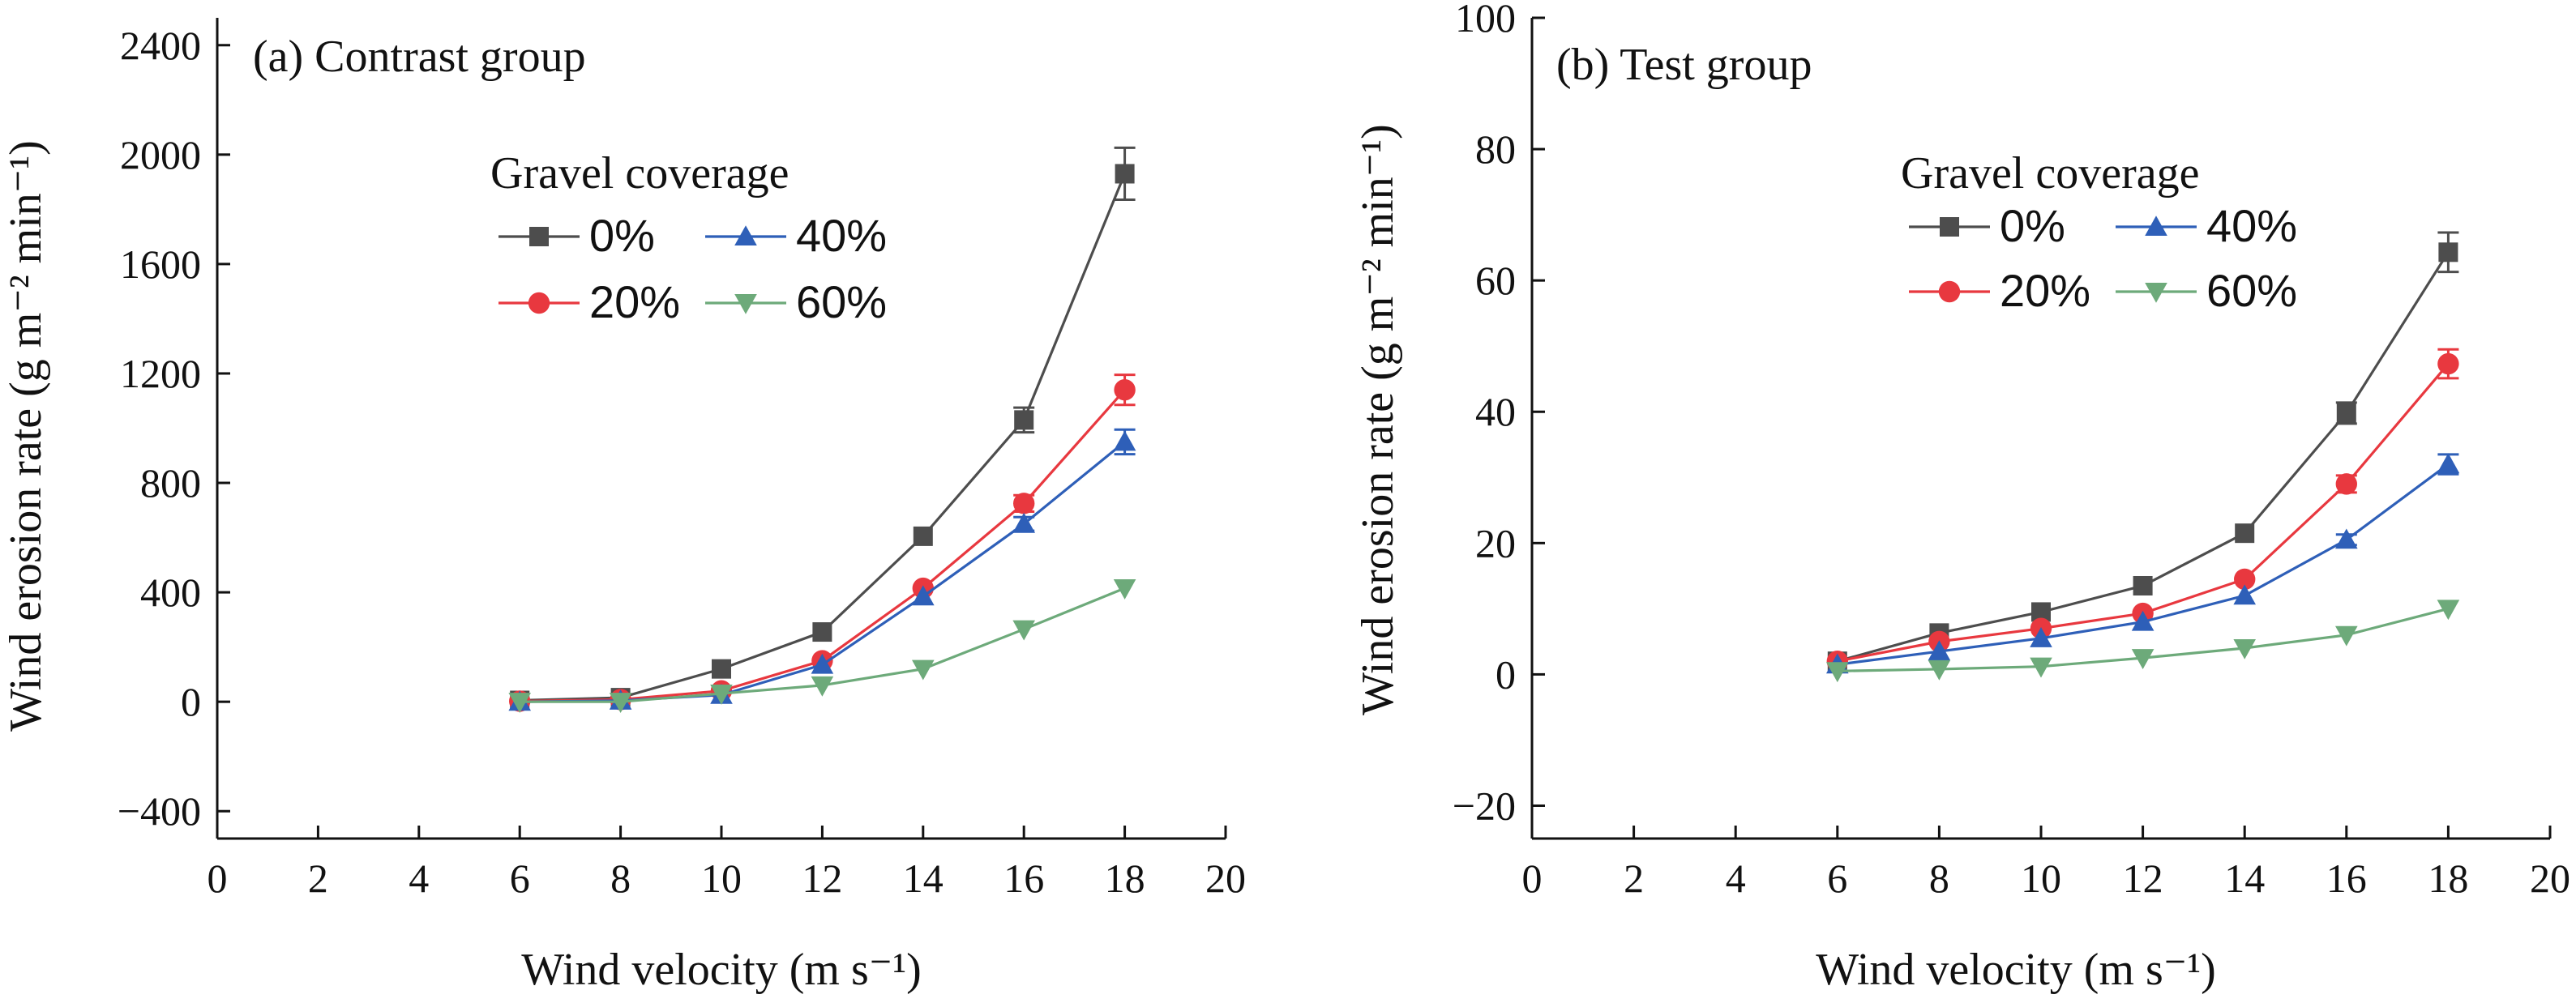  What do you see at coordinates (2251, 225) in the screenshot?
I see `chart-b-legend-label: 40%` at bounding box center [2251, 225].